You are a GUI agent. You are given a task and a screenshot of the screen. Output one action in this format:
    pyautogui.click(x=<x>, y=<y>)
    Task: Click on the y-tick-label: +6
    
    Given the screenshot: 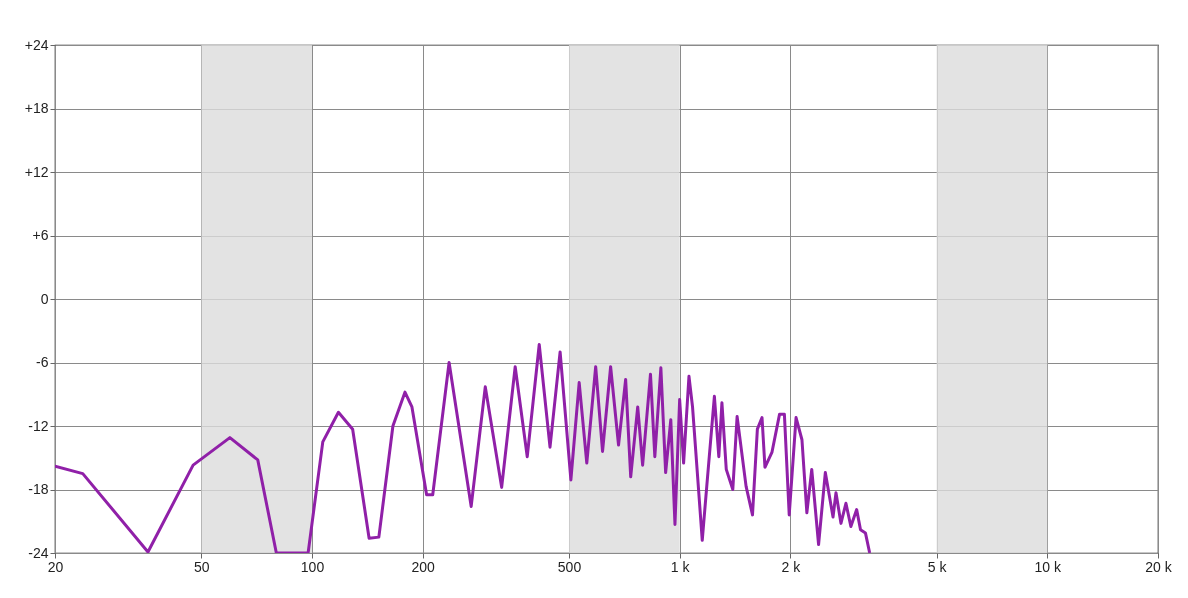 What is the action you would take?
    pyautogui.click(x=40, y=235)
    